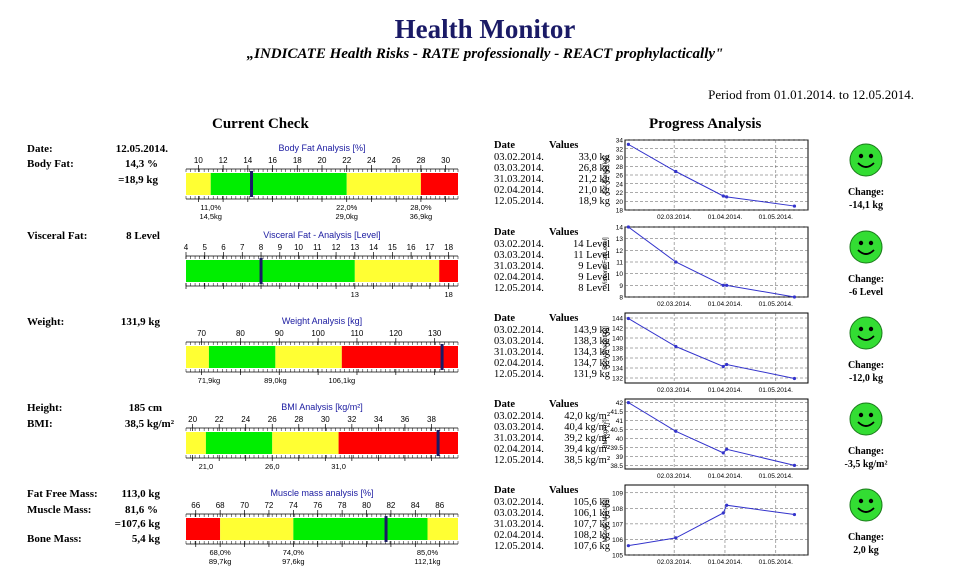  What do you see at coordinates (322, 357) in the screenshot?
I see `gauge-bar: 70 80 90 100 110 120 130 71,9kg 89,0kg 106,1kg` at bounding box center [322, 357].